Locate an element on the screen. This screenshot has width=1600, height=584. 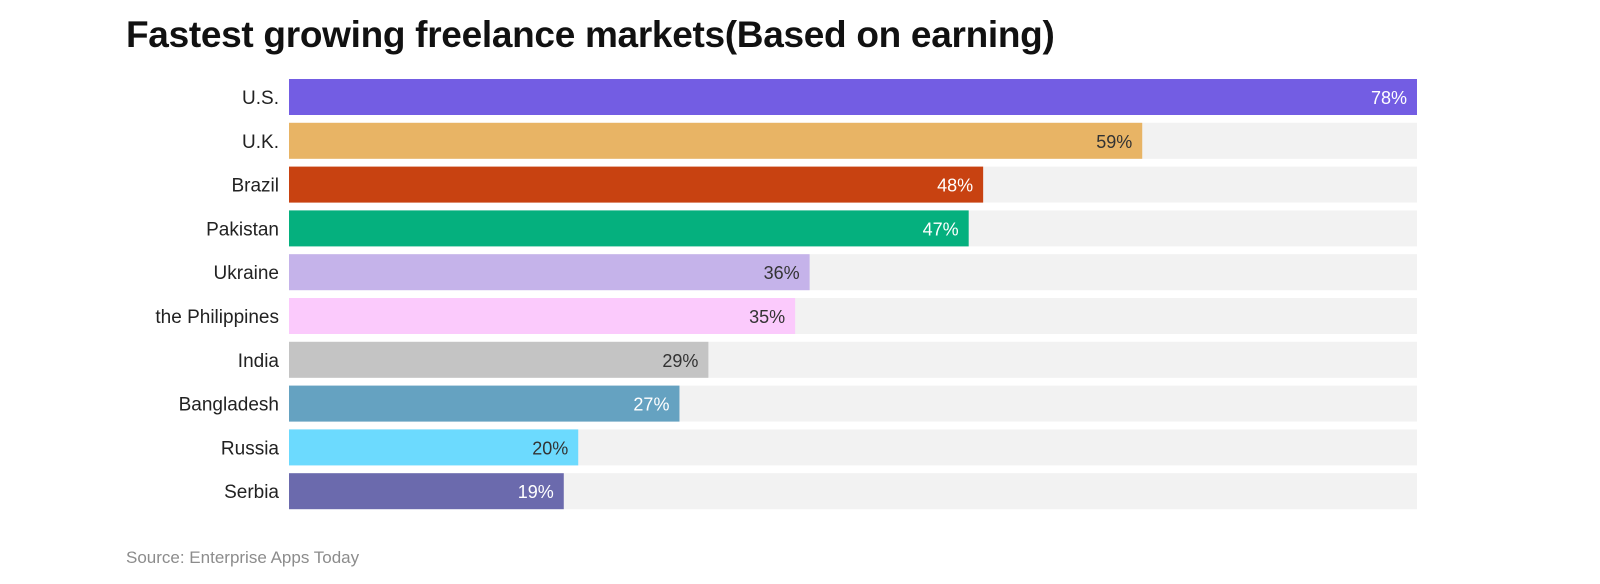
value-label-russia: 20% is located at coordinates (550, 448).